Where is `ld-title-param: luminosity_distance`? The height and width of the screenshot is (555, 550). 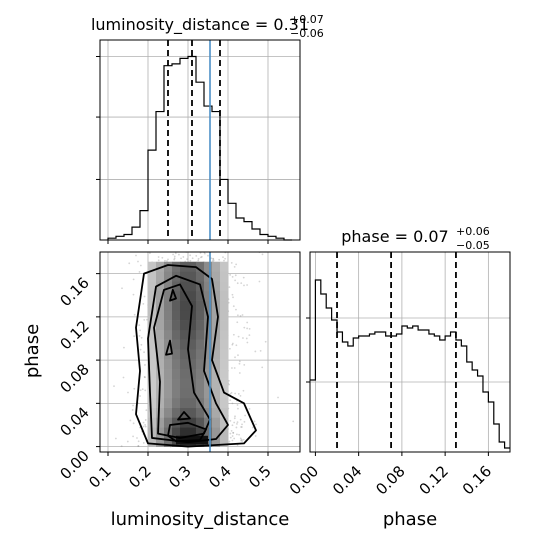
ld-title-param: luminosity_distance is located at coordinates (170, 25).